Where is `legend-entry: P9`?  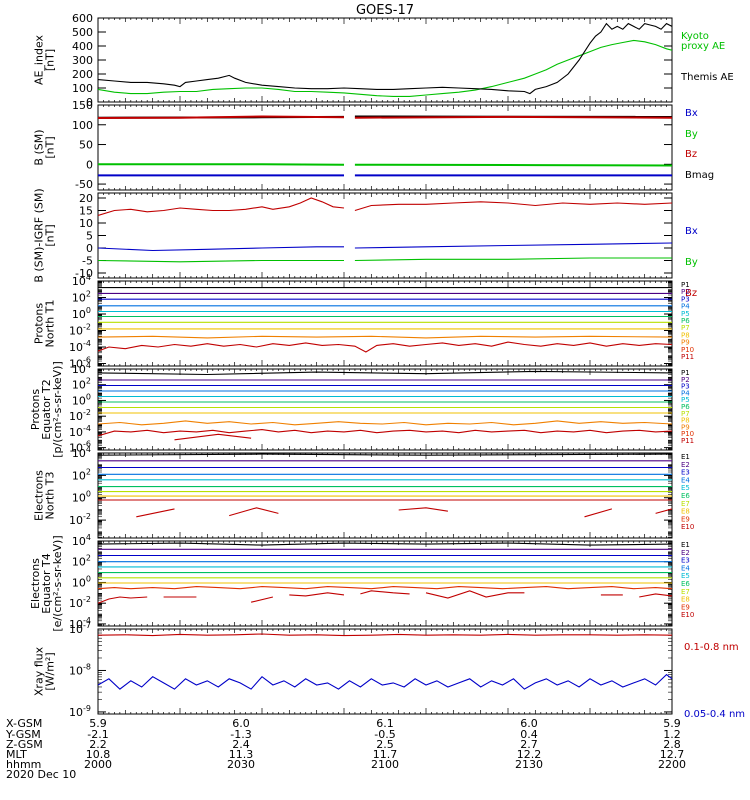 legend-entry: P9 is located at coordinates (685, 343).